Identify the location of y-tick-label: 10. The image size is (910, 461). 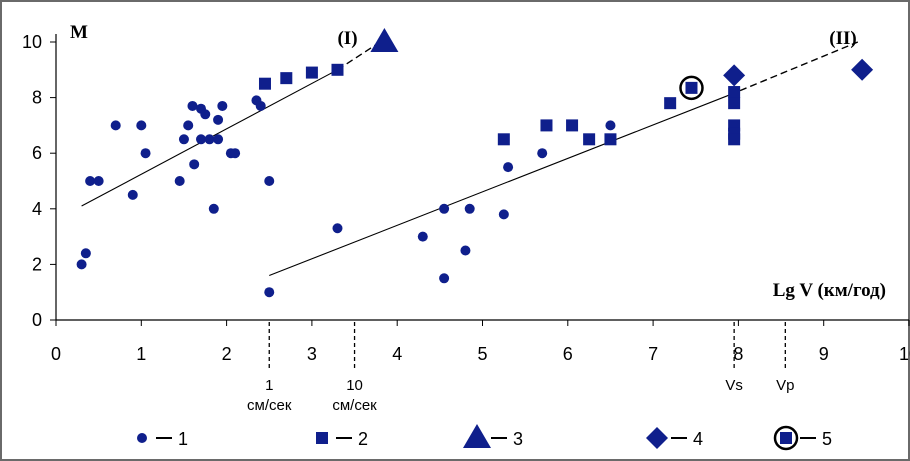
(32, 42).